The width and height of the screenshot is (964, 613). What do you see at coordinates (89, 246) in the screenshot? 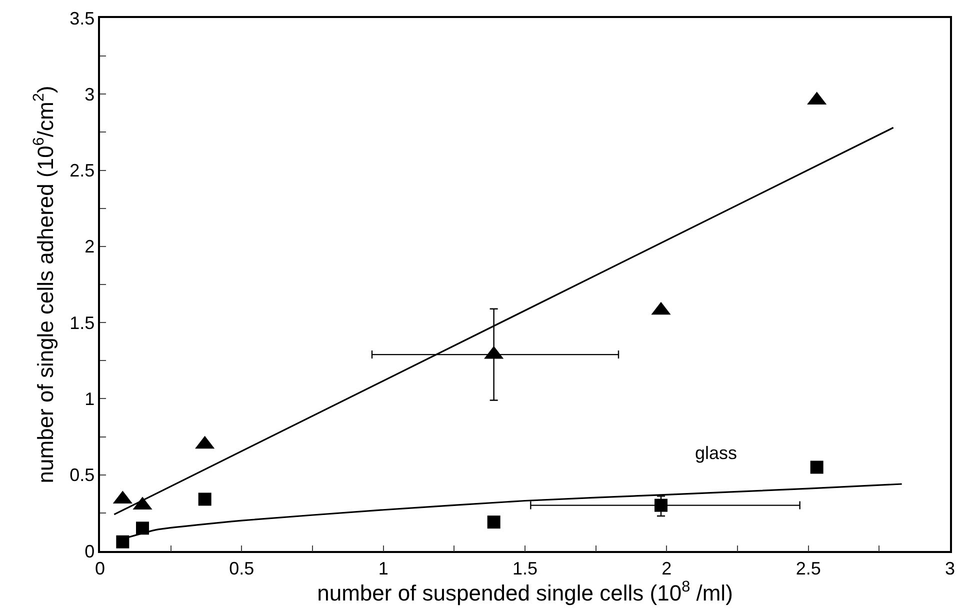
I see `y-tick-label: 2` at bounding box center [89, 246].